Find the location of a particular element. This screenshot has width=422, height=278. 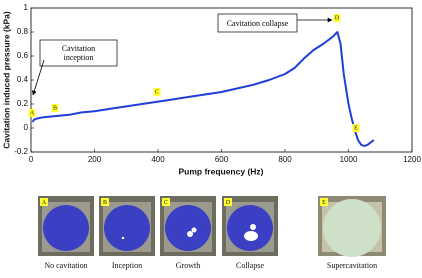

y-axis-label: Cavitation induced pressure (kPa) is located at coordinates (6, 80).